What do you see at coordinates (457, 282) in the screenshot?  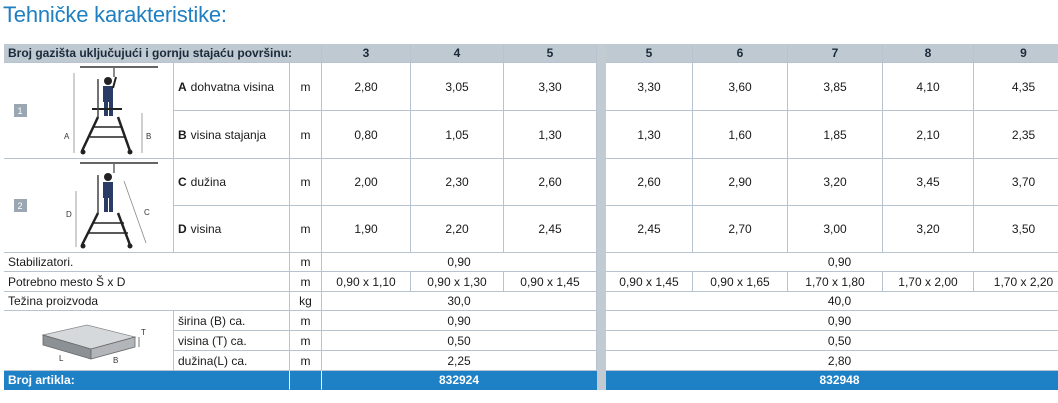 I see `cell: 0,90 x 1,30` at bounding box center [457, 282].